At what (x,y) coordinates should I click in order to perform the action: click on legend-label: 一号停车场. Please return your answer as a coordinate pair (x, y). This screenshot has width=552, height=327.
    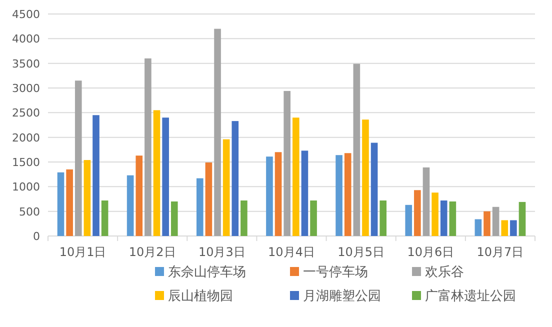
    Looking at the image, I should click on (335, 272).